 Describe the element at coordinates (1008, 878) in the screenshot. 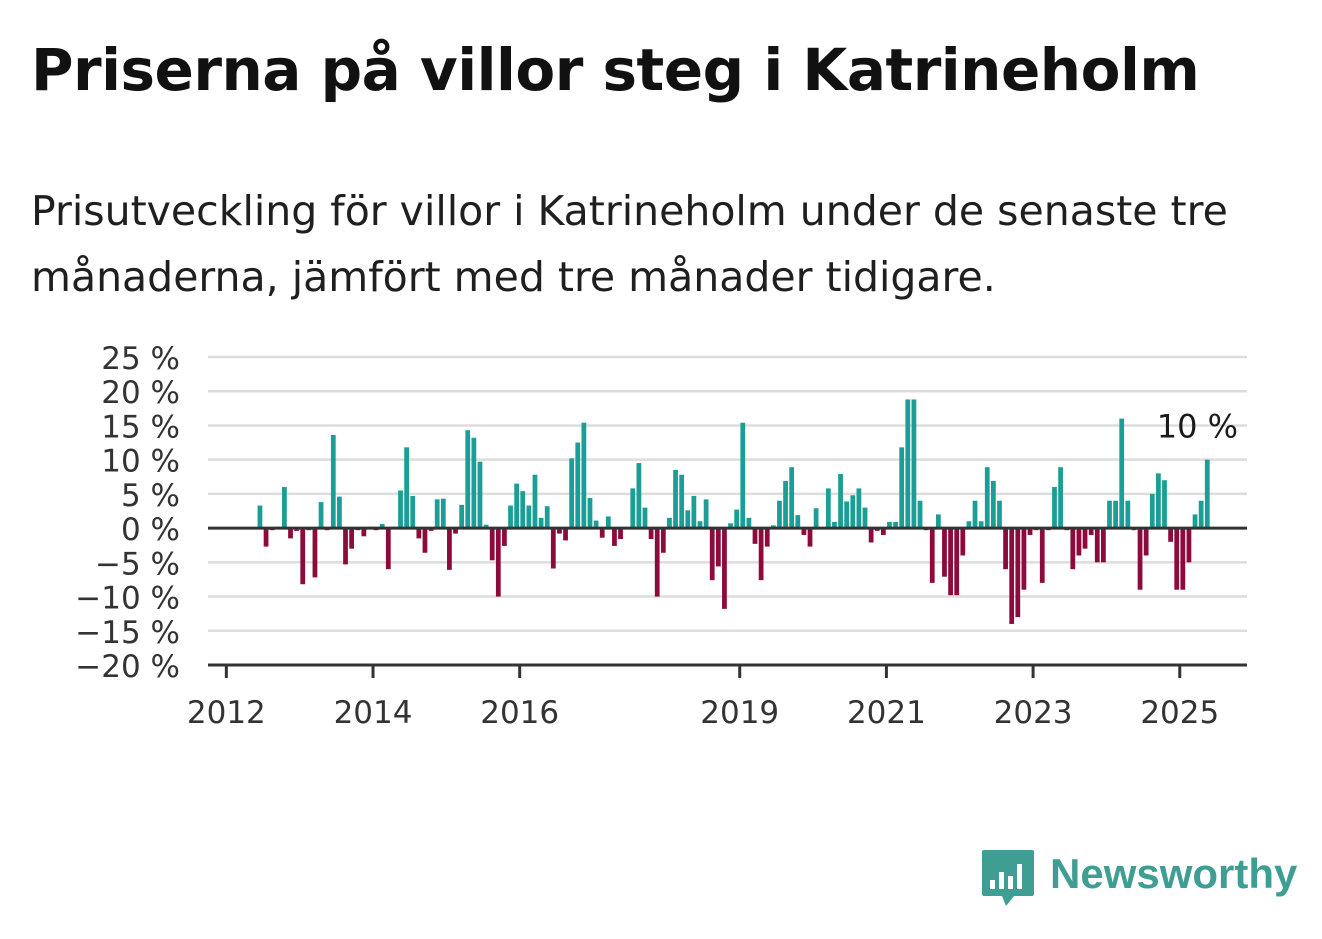

I see `bar-chart-speech-bubble-icon` at that location.